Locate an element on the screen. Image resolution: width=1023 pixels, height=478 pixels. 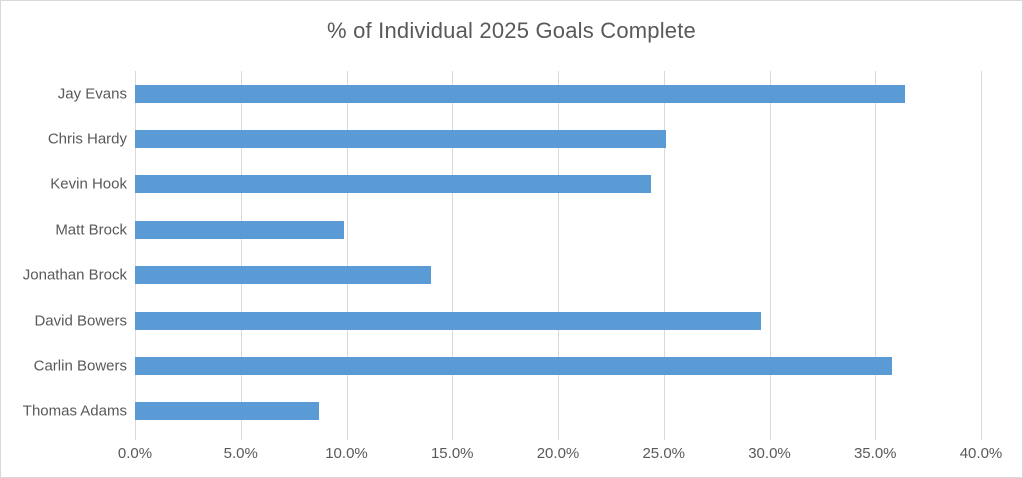
category-label: Jonathan Brock is located at coordinates (74, 275).